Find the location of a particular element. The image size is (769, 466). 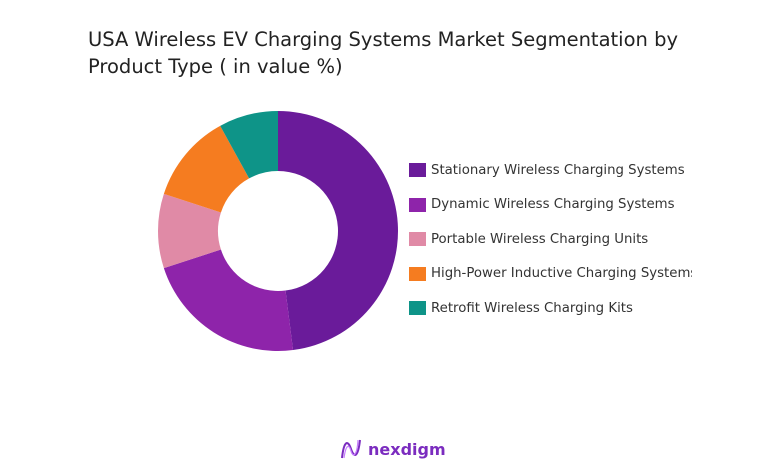

legend-label: Portable Wireless Charging Units is located at coordinates (540, 239).